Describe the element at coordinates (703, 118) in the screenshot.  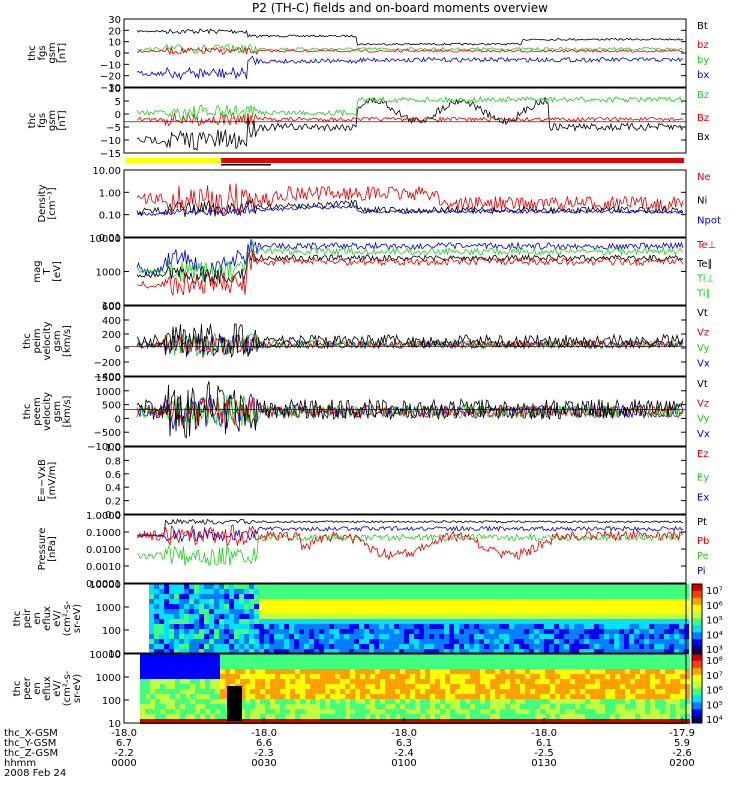
I see `legend-Bz: Bz` at that location.